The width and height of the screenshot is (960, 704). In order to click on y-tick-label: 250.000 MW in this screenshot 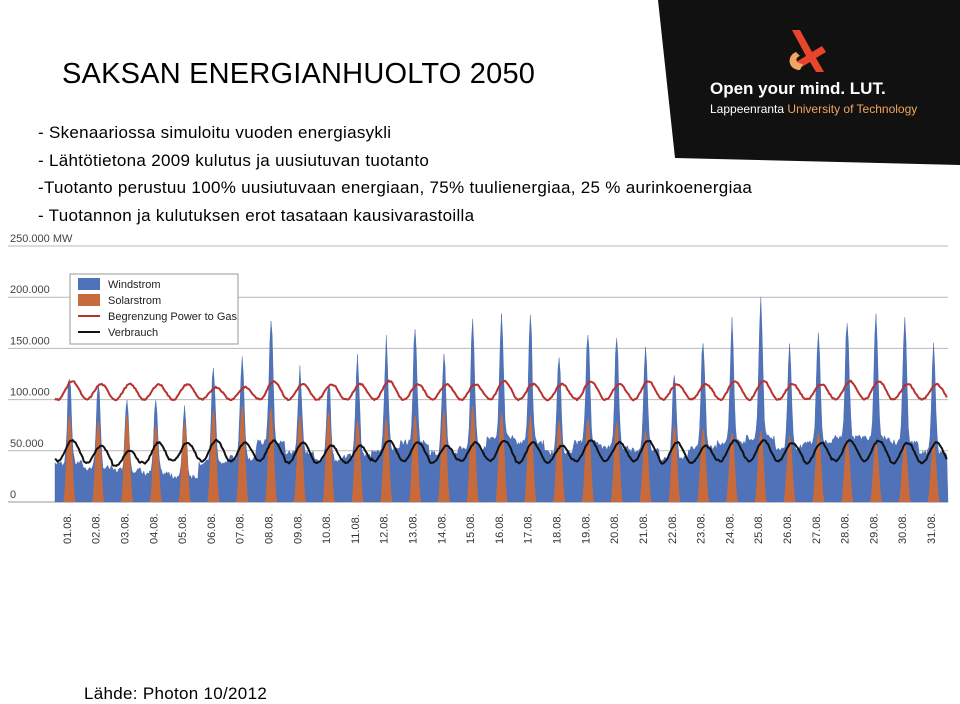, I will do `click(41, 239)`.